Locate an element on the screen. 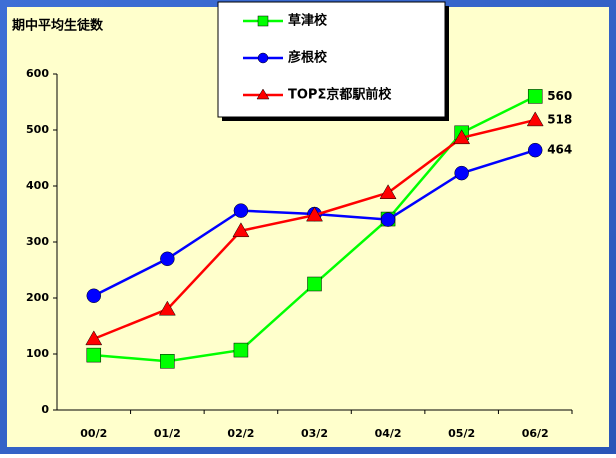  x-tick-label: 00/2 is located at coordinates (93, 433).